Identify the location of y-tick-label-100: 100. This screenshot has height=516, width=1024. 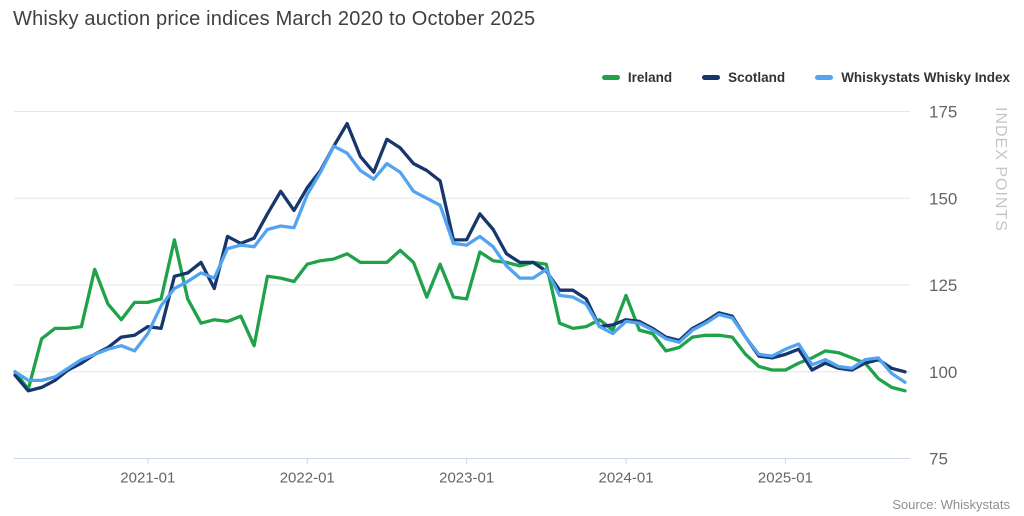
(943, 372).